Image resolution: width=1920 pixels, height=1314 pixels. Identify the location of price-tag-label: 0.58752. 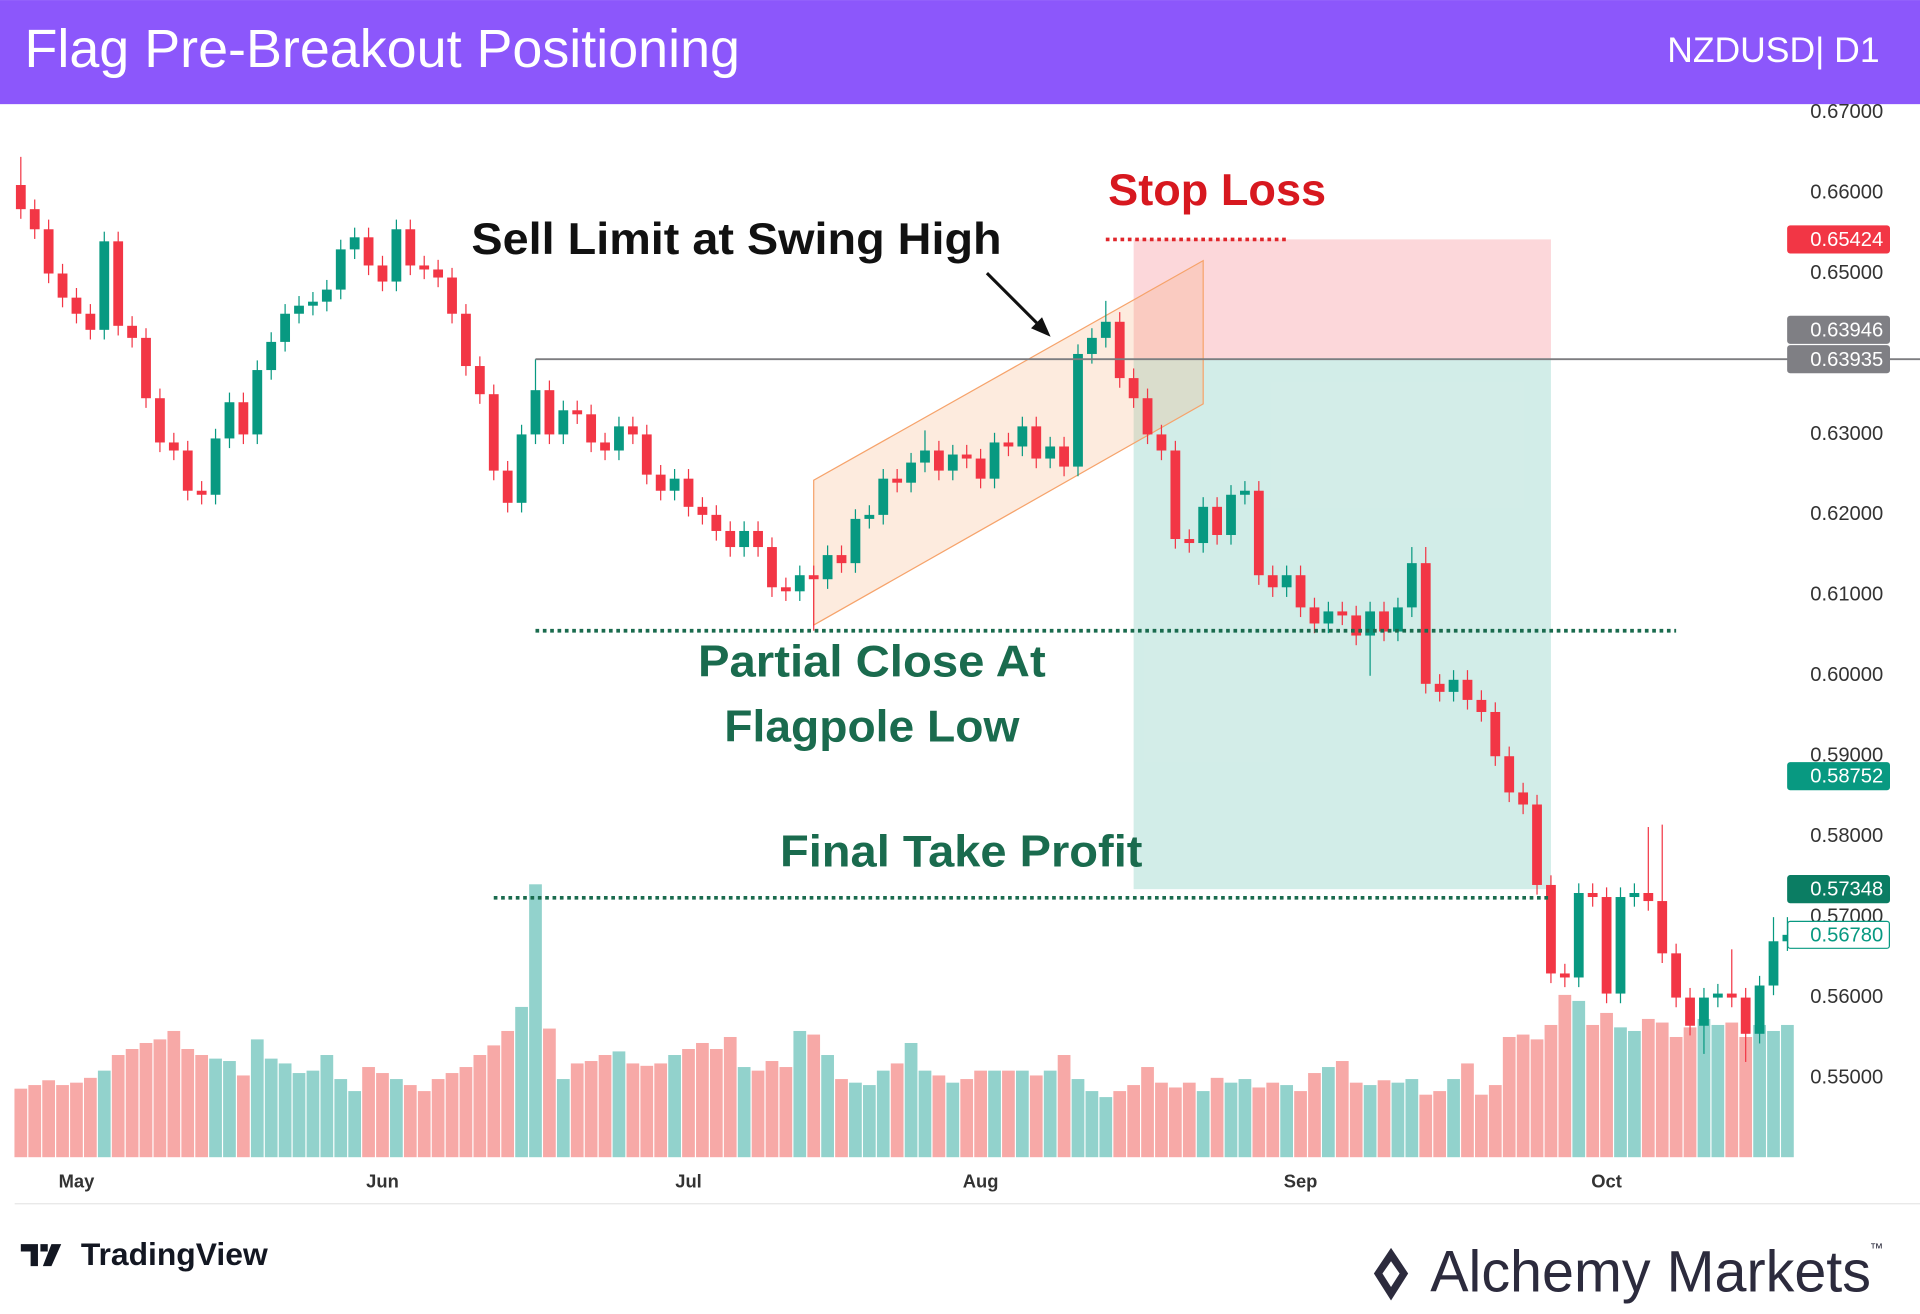
(1846, 777).